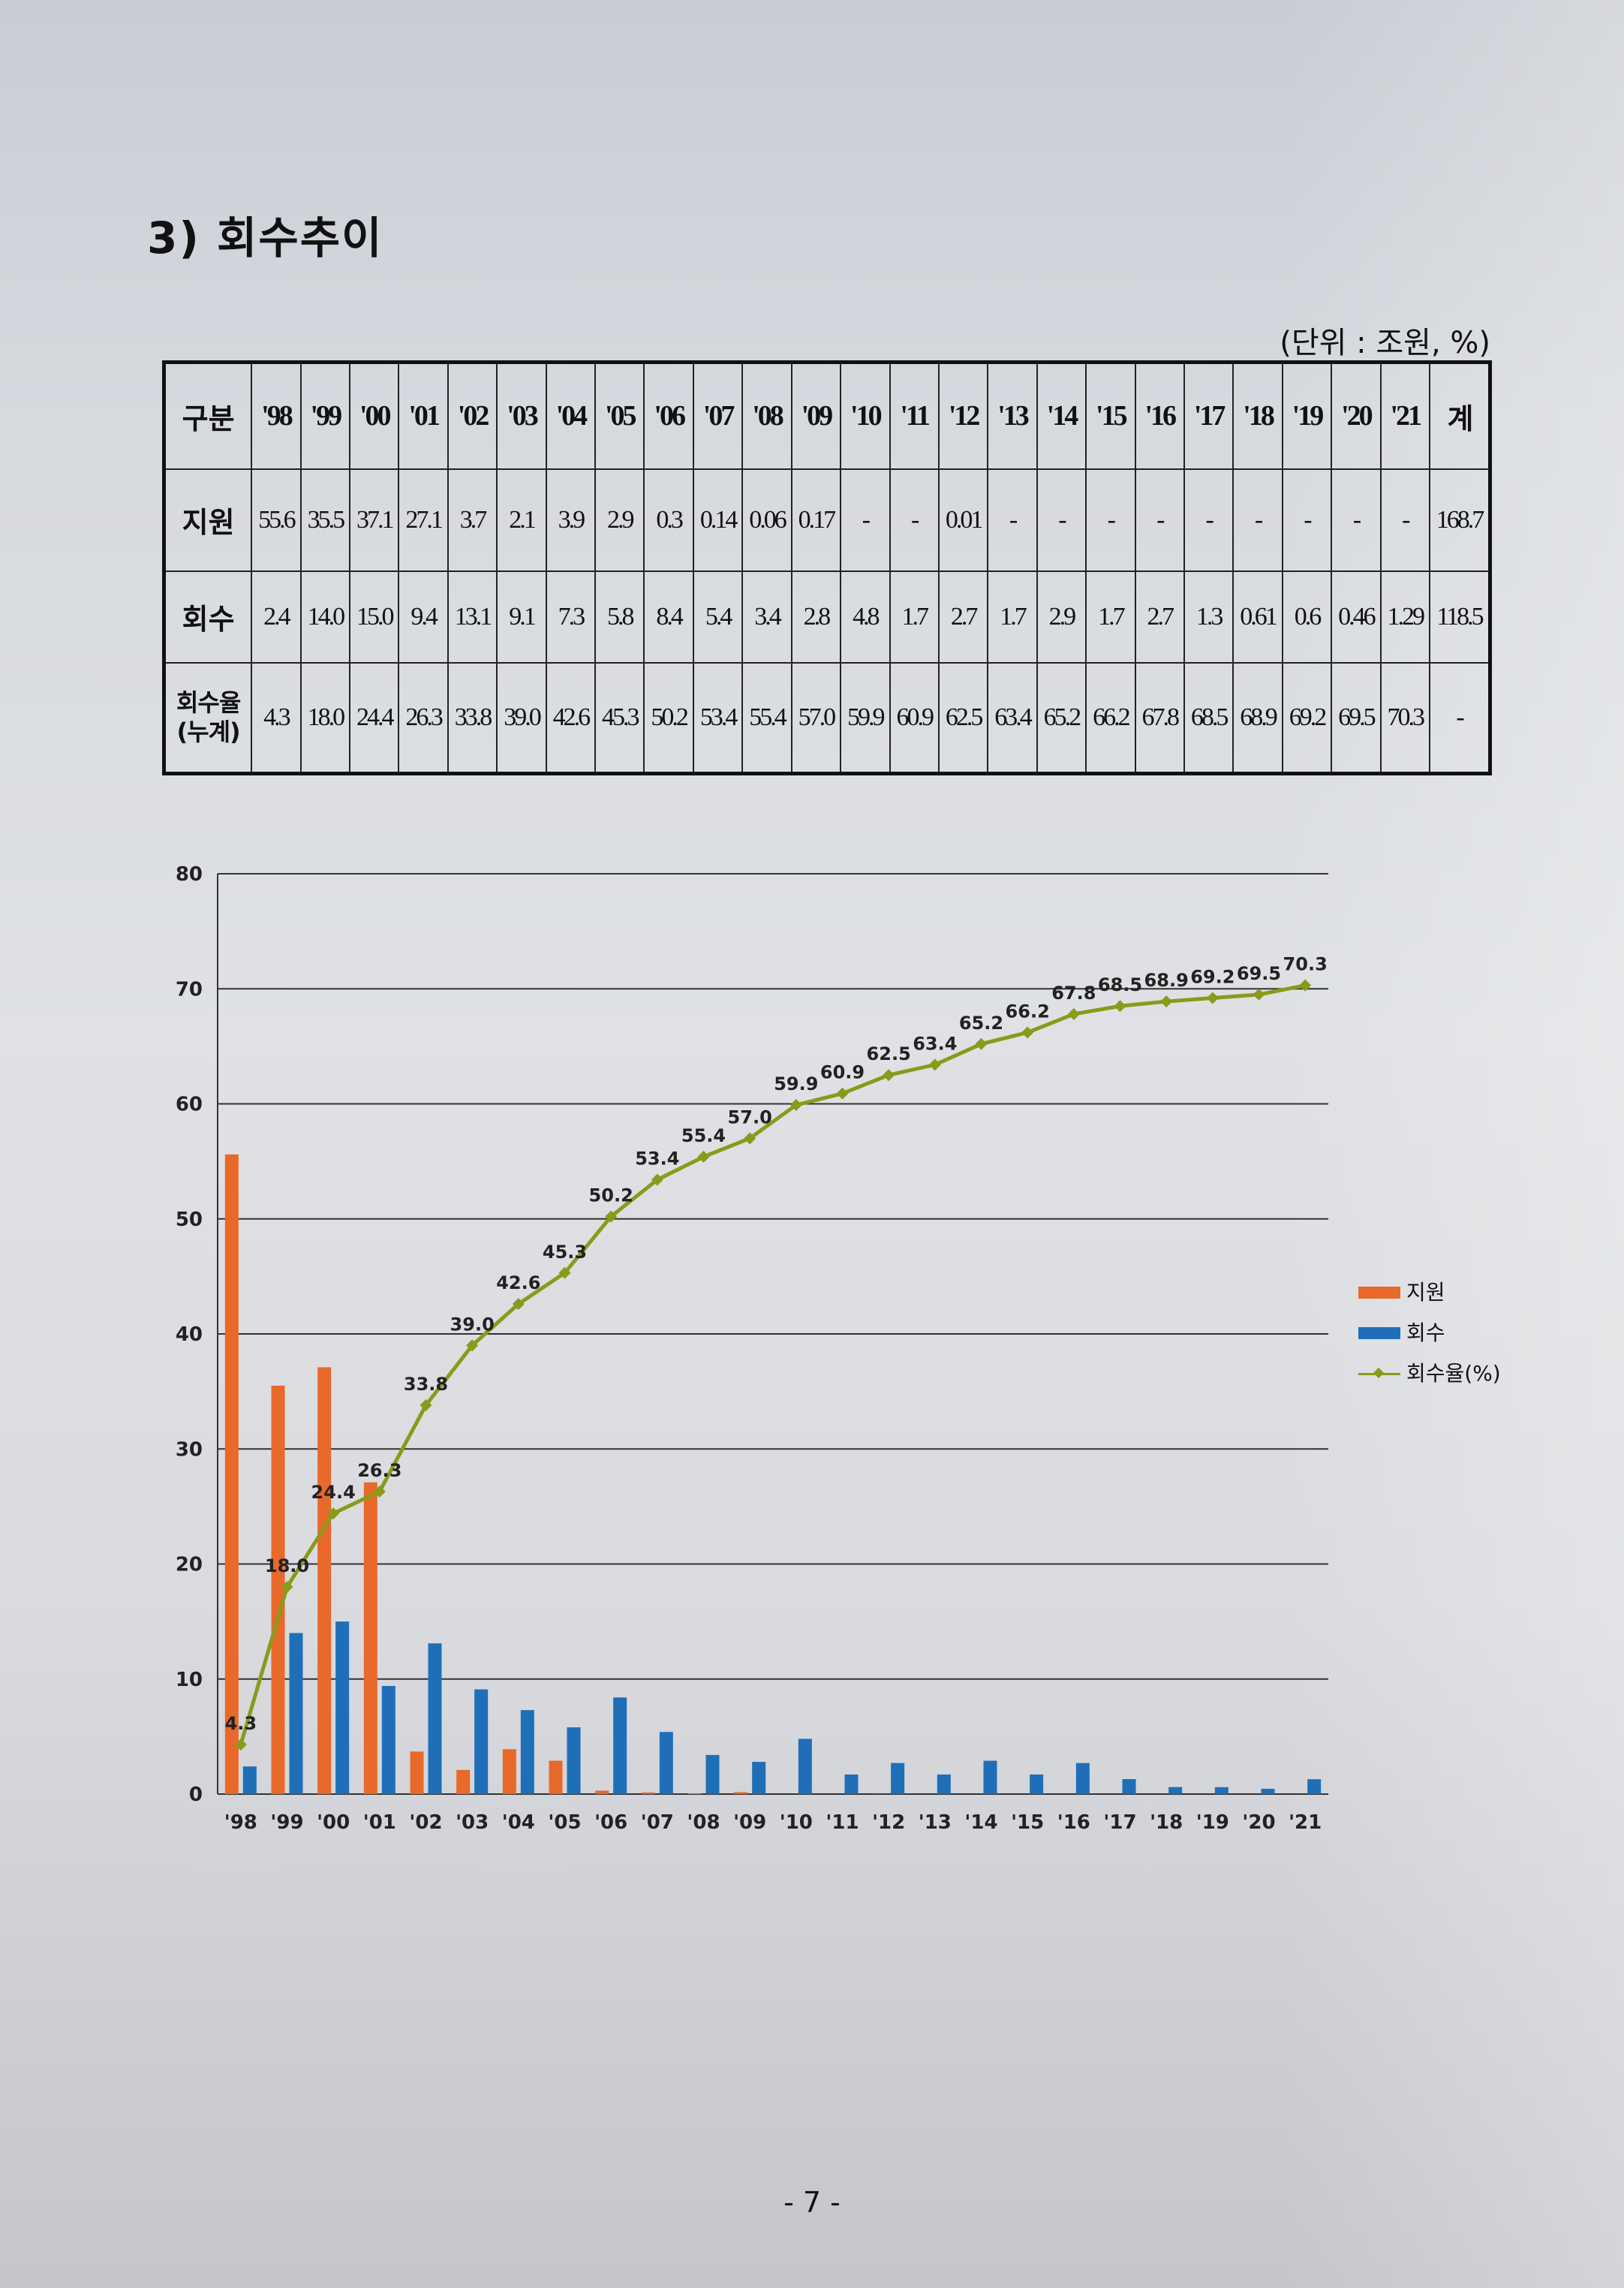 This screenshot has height=2288, width=1624. What do you see at coordinates (472, 415) in the screenshot?
I see `table-header-cell: '02` at bounding box center [472, 415].